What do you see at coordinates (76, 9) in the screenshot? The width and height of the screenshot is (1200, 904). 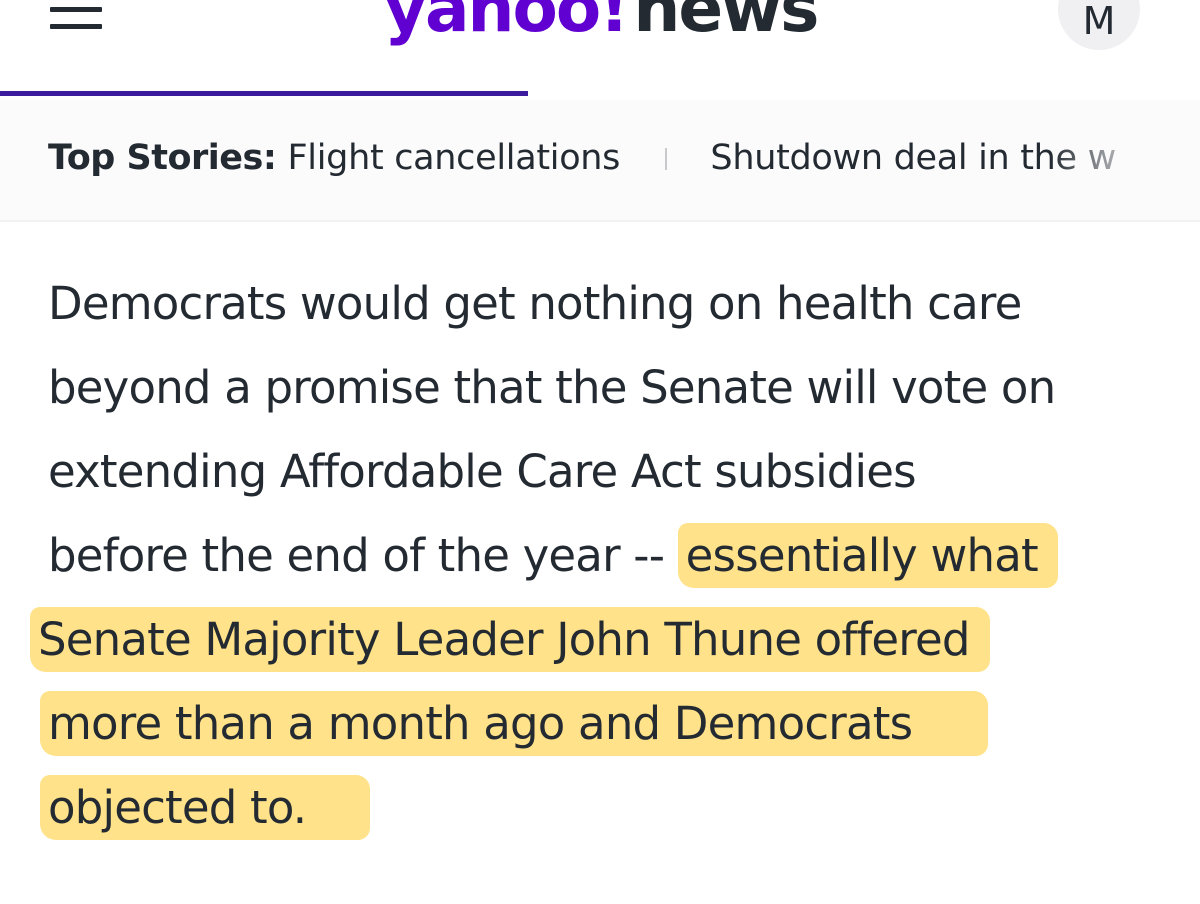 I see `menu-bar-top` at bounding box center [76, 9].